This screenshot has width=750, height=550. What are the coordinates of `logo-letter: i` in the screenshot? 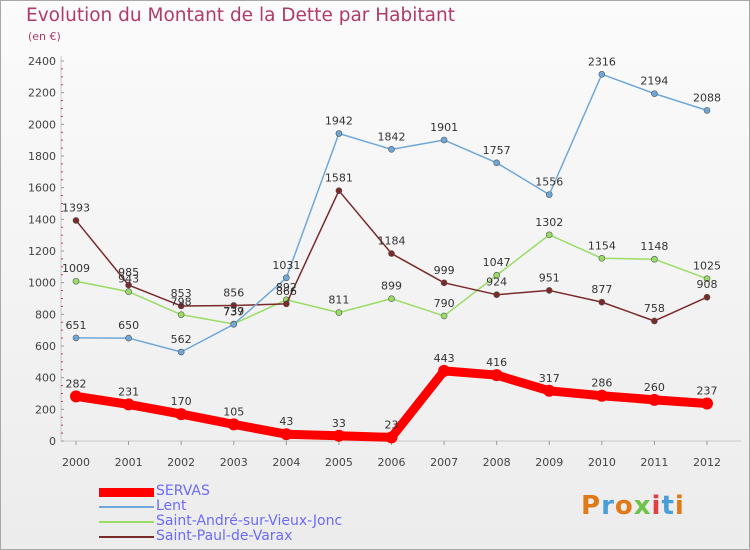 It's located at (656, 506).